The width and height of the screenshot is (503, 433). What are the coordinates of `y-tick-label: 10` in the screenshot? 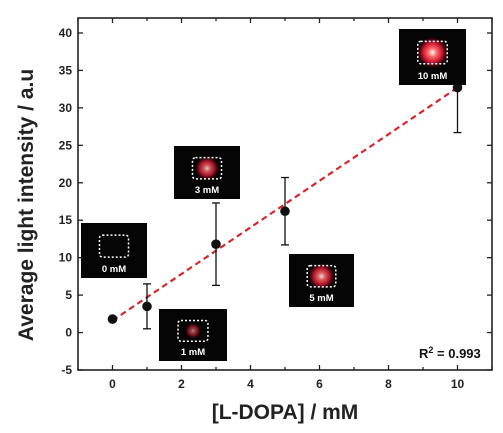 It's located at (66, 258).